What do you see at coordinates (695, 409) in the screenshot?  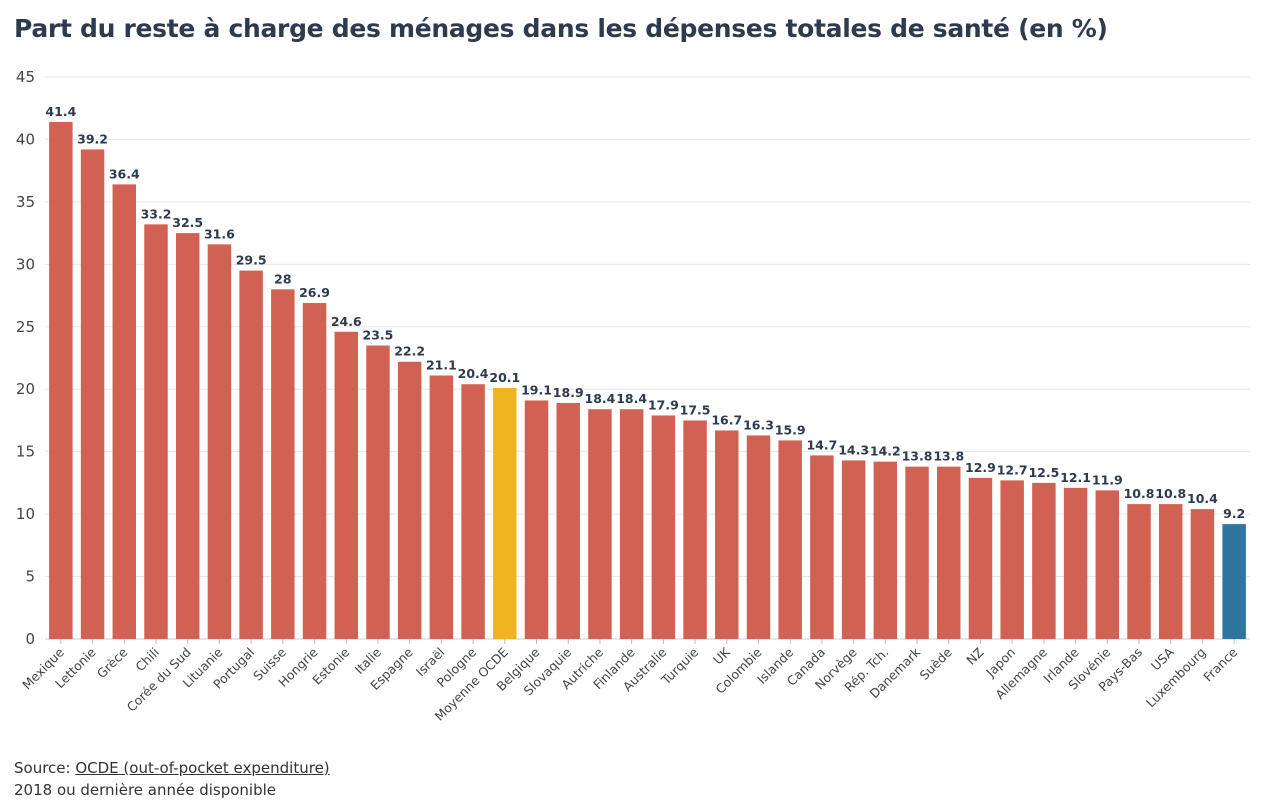 I see `data-label: 17.5` at bounding box center [695, 409].